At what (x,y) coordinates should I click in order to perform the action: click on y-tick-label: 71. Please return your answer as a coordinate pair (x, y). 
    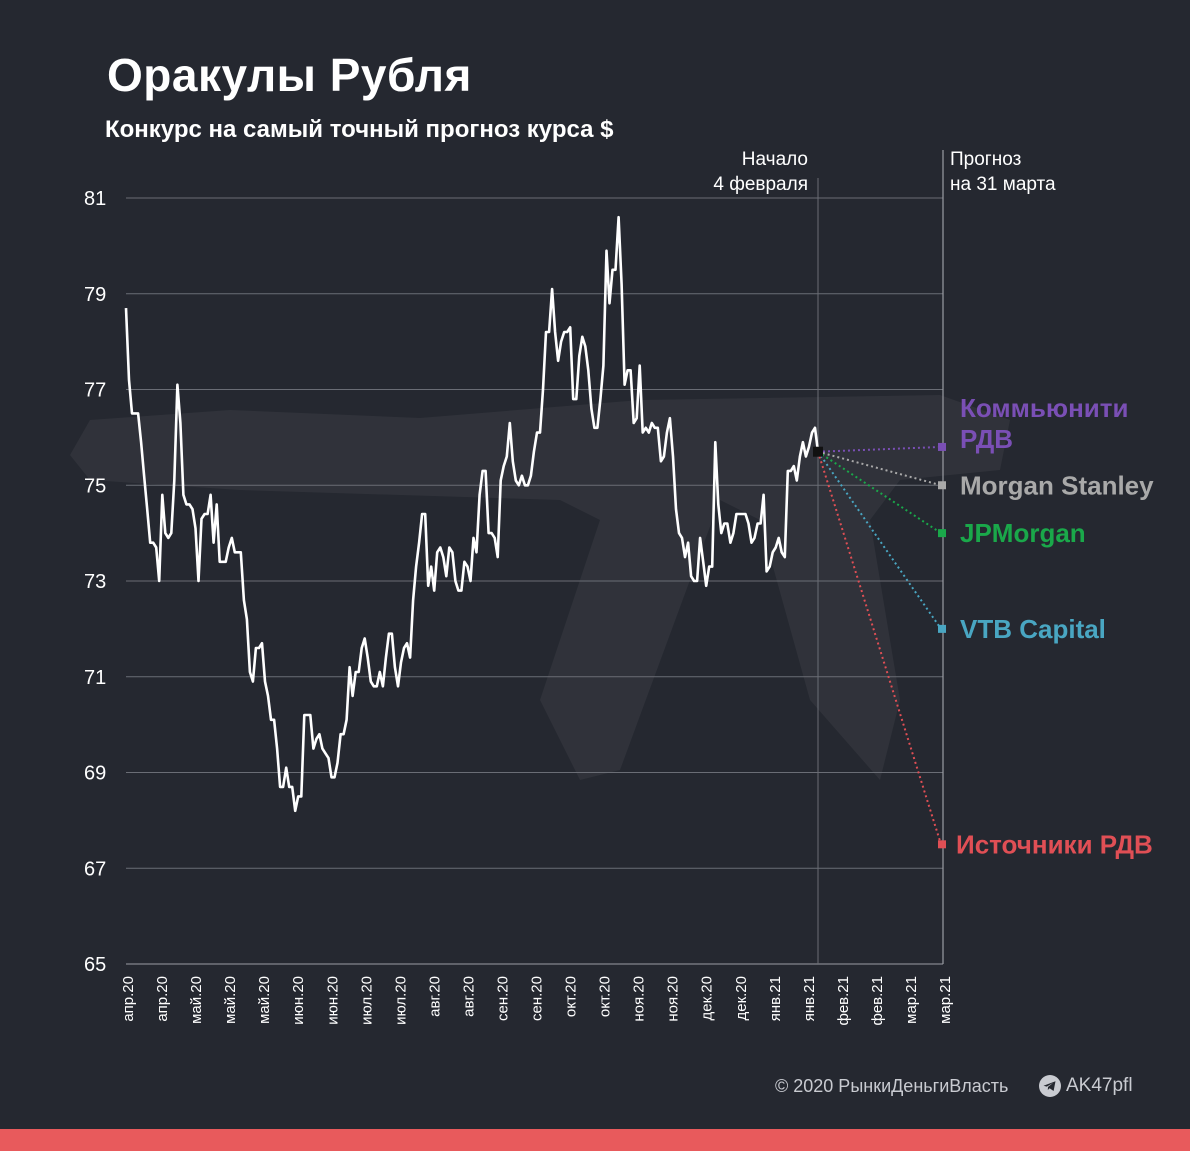
    Looking at the image, I should click on (95, 678).